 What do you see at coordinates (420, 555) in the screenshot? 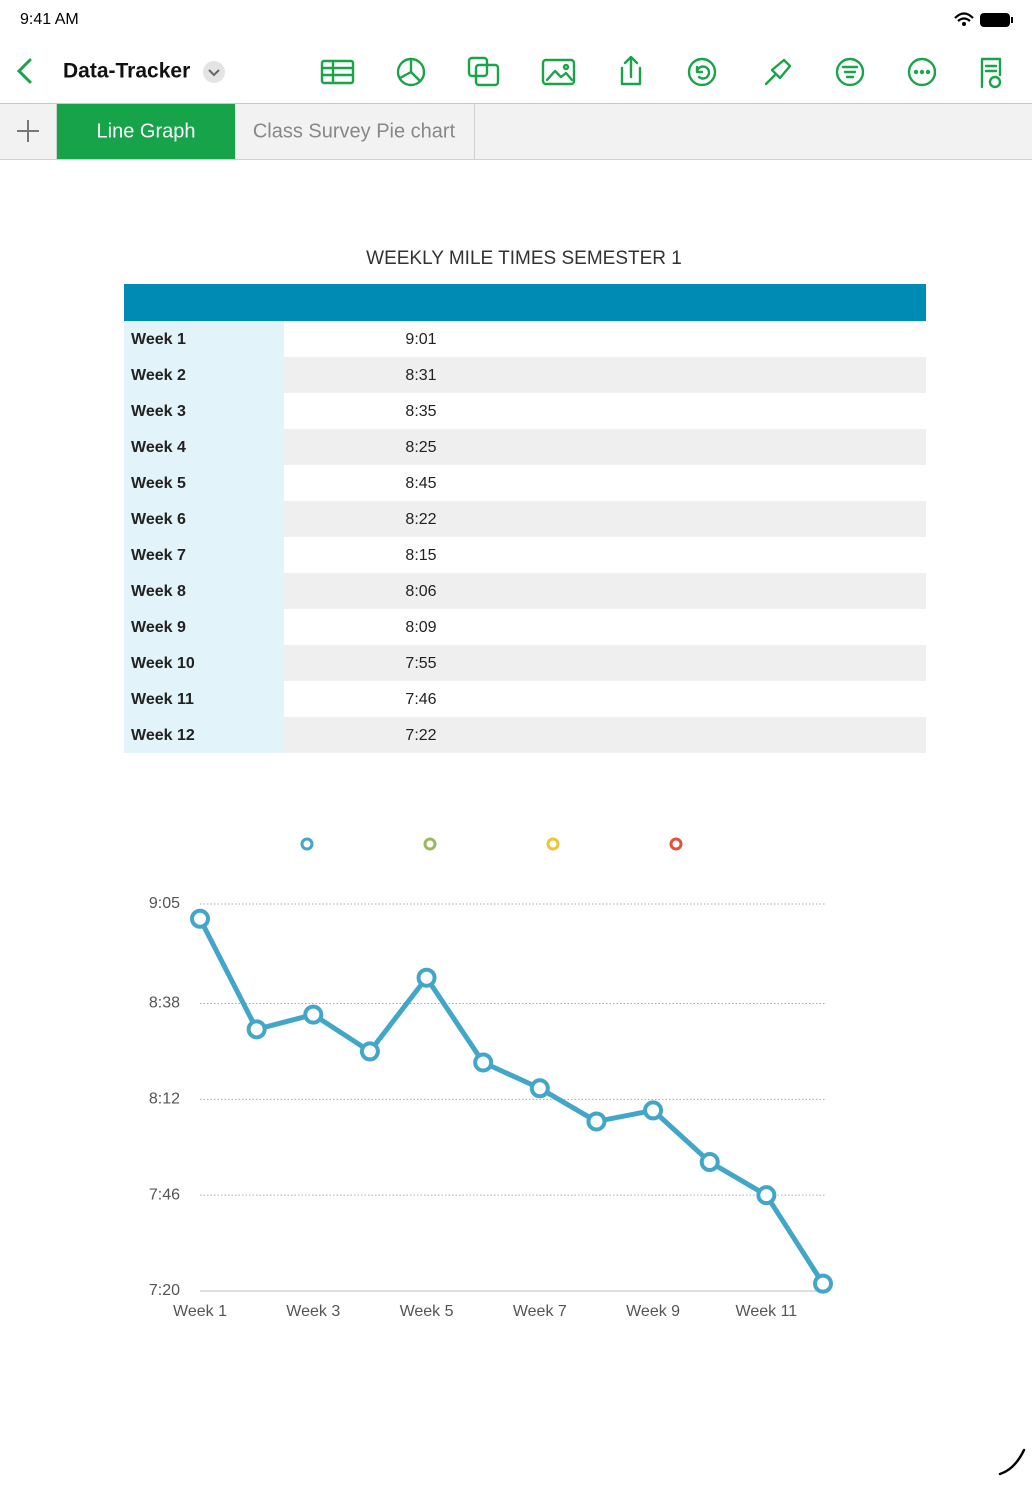
I see `cell-value: 8:15` at bounding box center [420, 555].